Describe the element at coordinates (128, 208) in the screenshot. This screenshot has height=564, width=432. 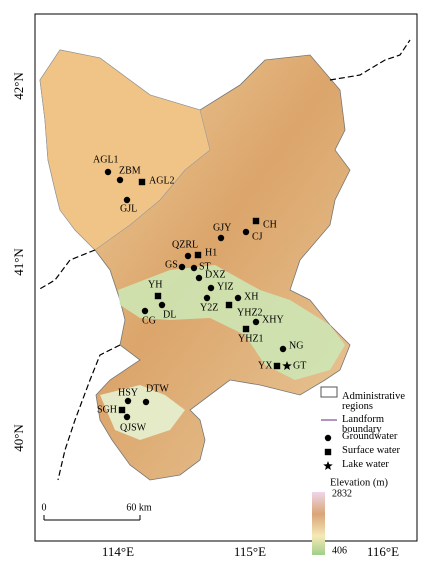
I see `site-label: GJL` at that location.